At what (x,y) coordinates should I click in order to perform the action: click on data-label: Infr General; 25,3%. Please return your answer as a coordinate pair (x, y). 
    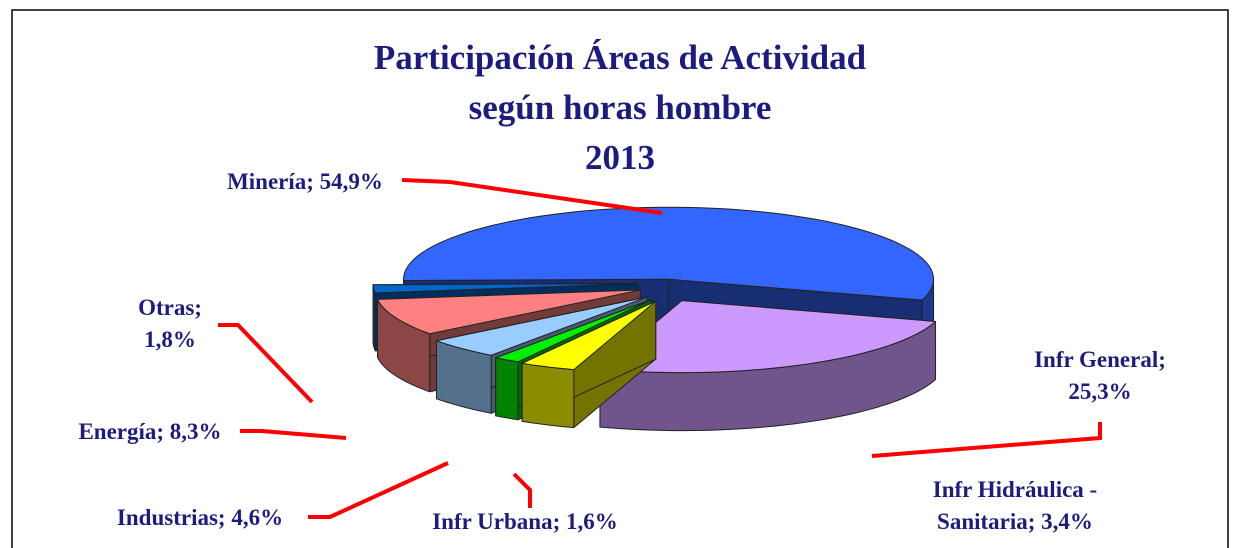
    Looking at the image, I should click on (1100, 375).